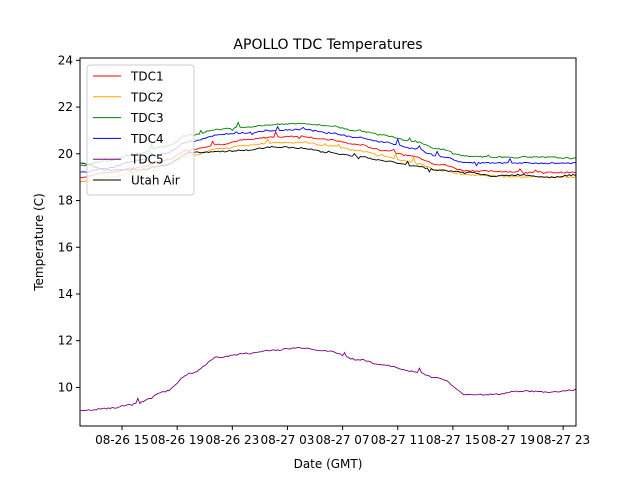  What do you see at coordinates (328, 379) in the screenshot?
I see `series-line-tdc5` at bounding box center [328, 379].